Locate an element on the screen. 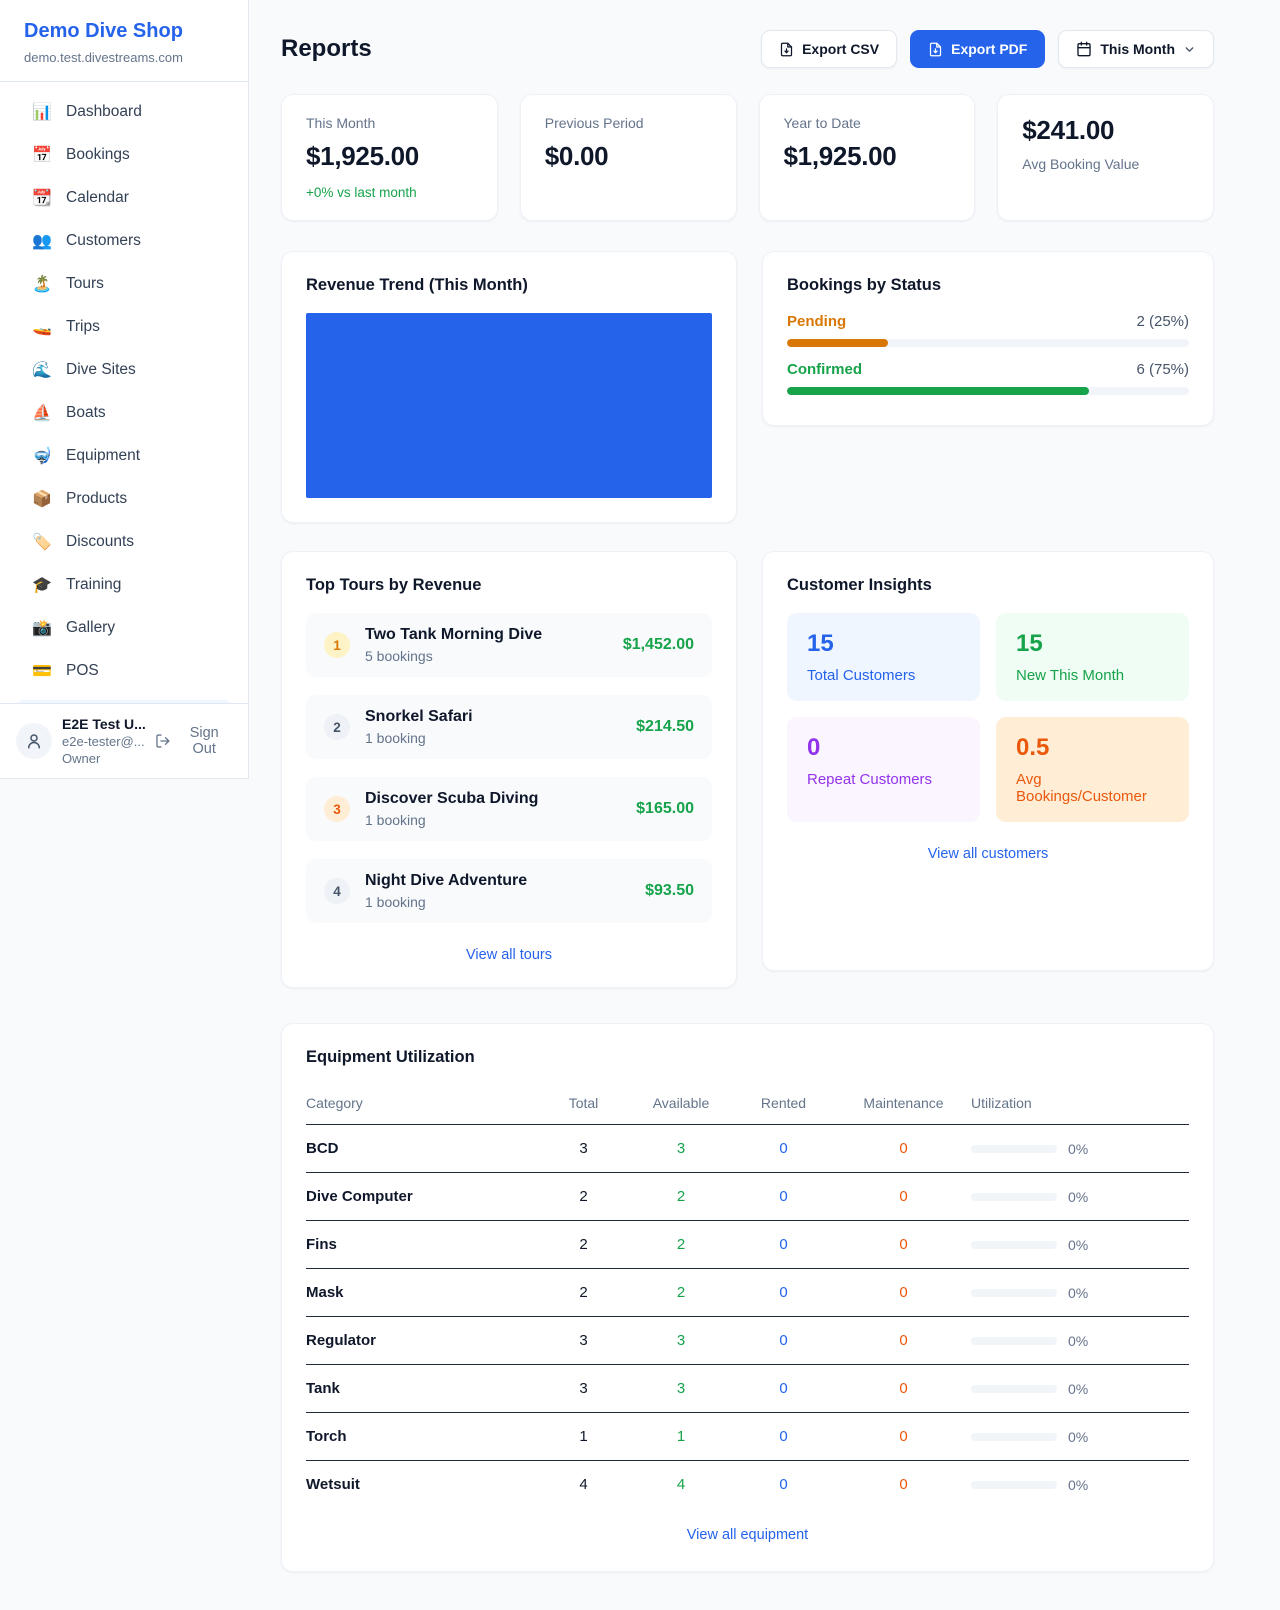  sidebar-item-bookings: 📅 Bookings is located at coordinates (124, 154).